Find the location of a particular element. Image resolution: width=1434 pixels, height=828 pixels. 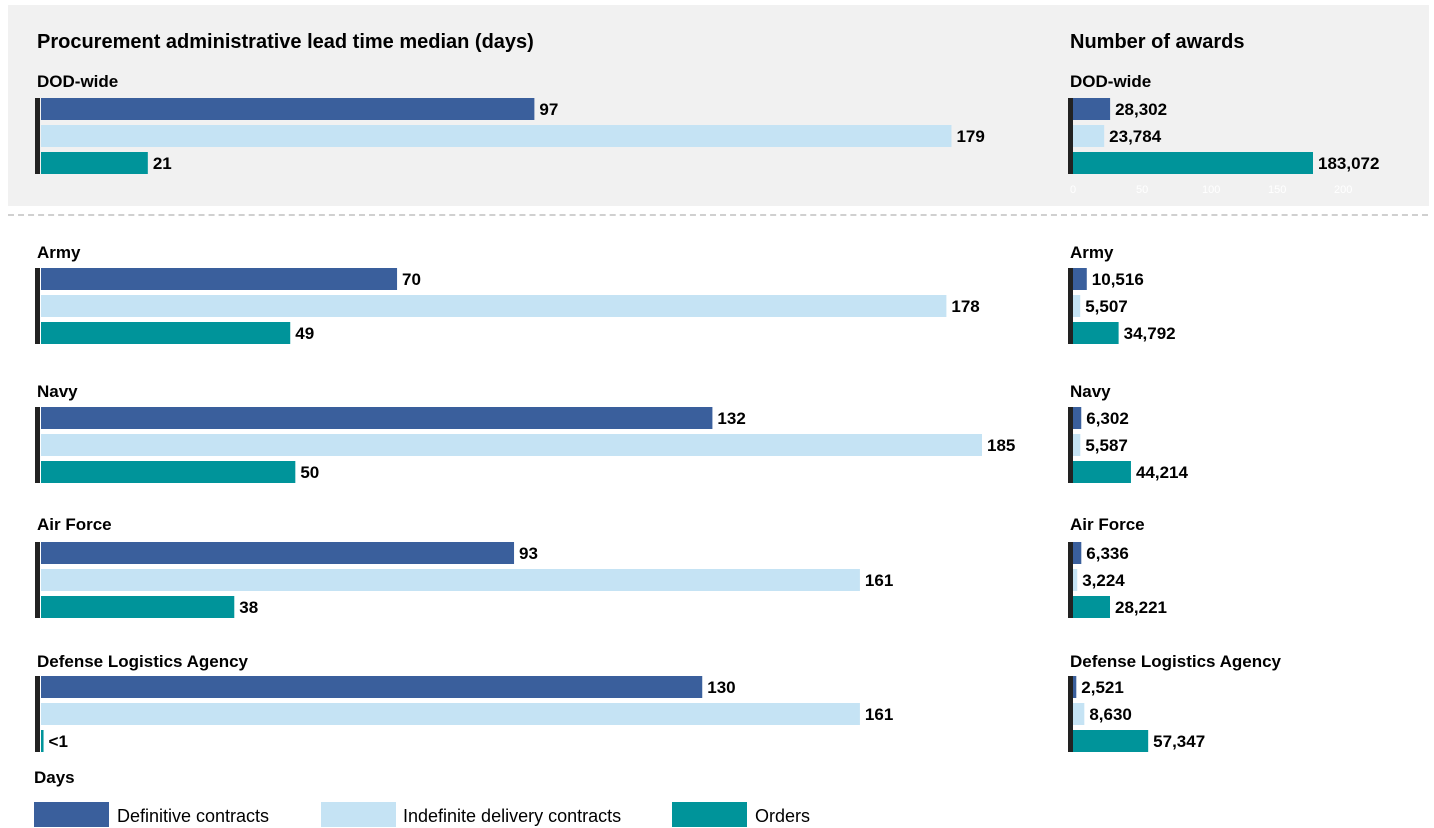

awards-data-label-navy-definitive: 6,302 is located at coordinates (1107, 418).